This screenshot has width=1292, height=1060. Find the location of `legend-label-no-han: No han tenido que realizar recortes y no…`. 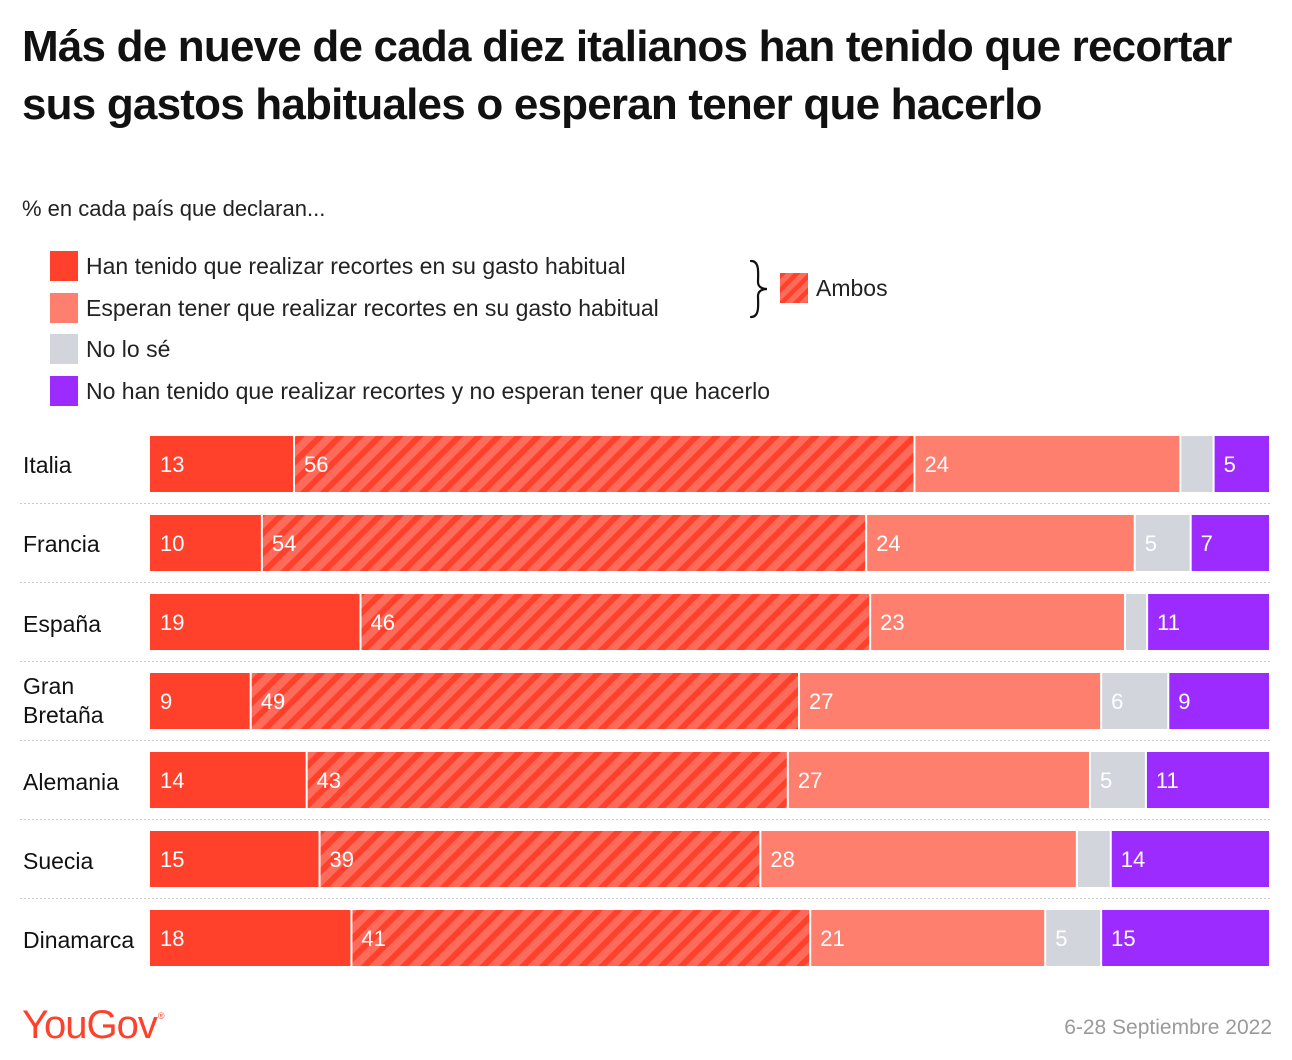

legend-label-no-han: No han tenido que realizar recortes y no… is located at coordinates (428, 390).